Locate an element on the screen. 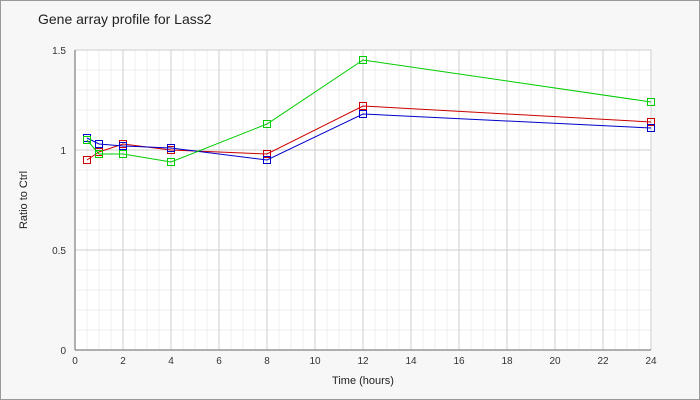 The width and height of the screenshot is (700, 400). x-tick-label: 22 is located at coordinates (603, 361).